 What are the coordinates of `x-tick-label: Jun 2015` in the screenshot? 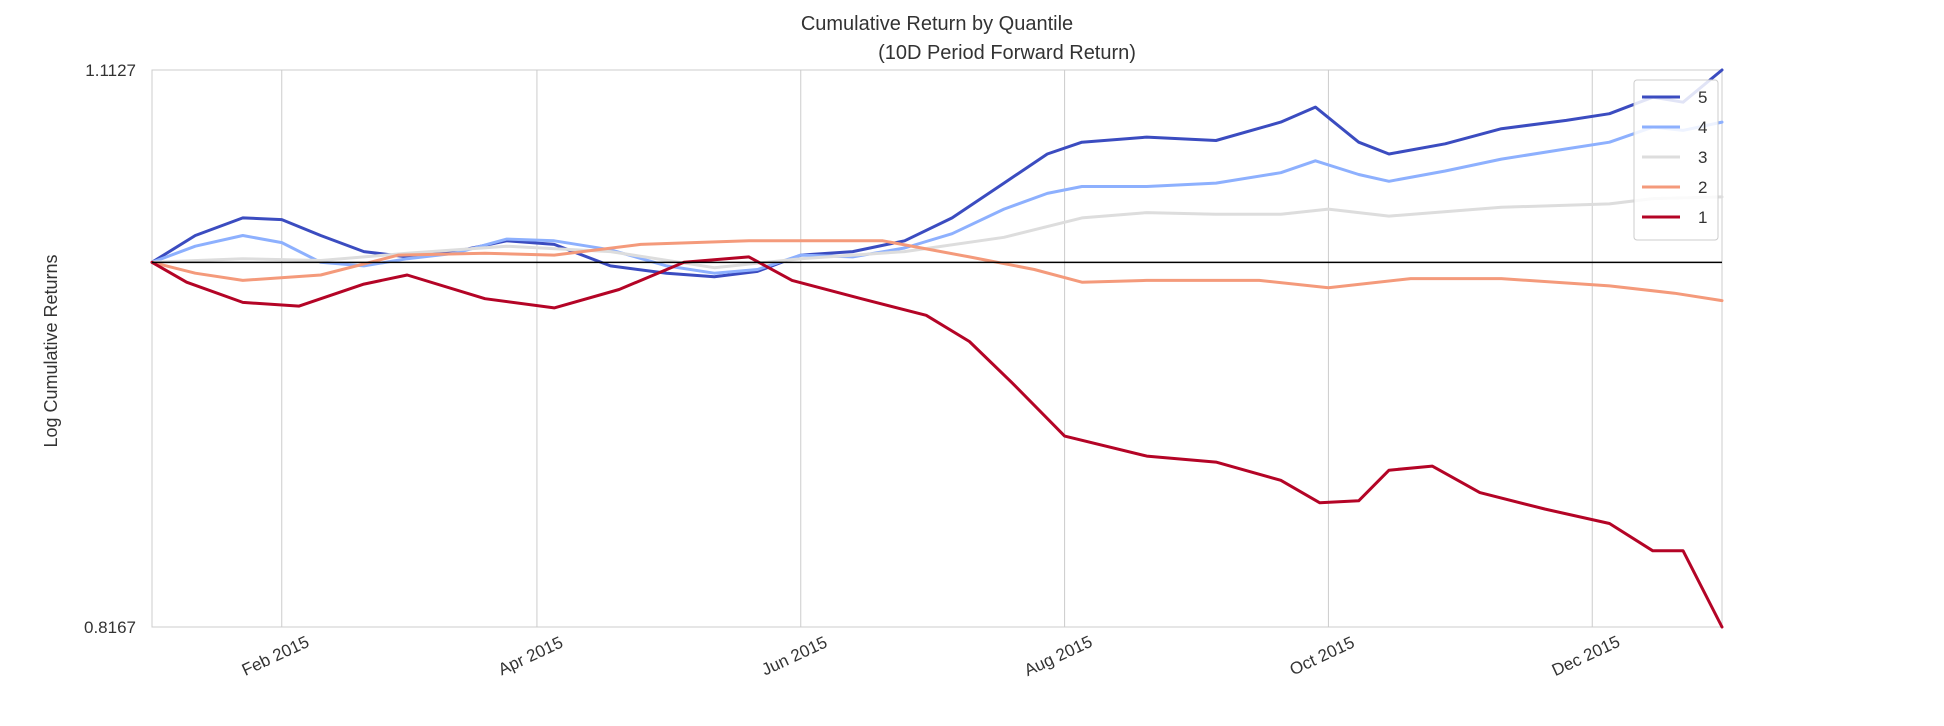 It's located at (794, 656).